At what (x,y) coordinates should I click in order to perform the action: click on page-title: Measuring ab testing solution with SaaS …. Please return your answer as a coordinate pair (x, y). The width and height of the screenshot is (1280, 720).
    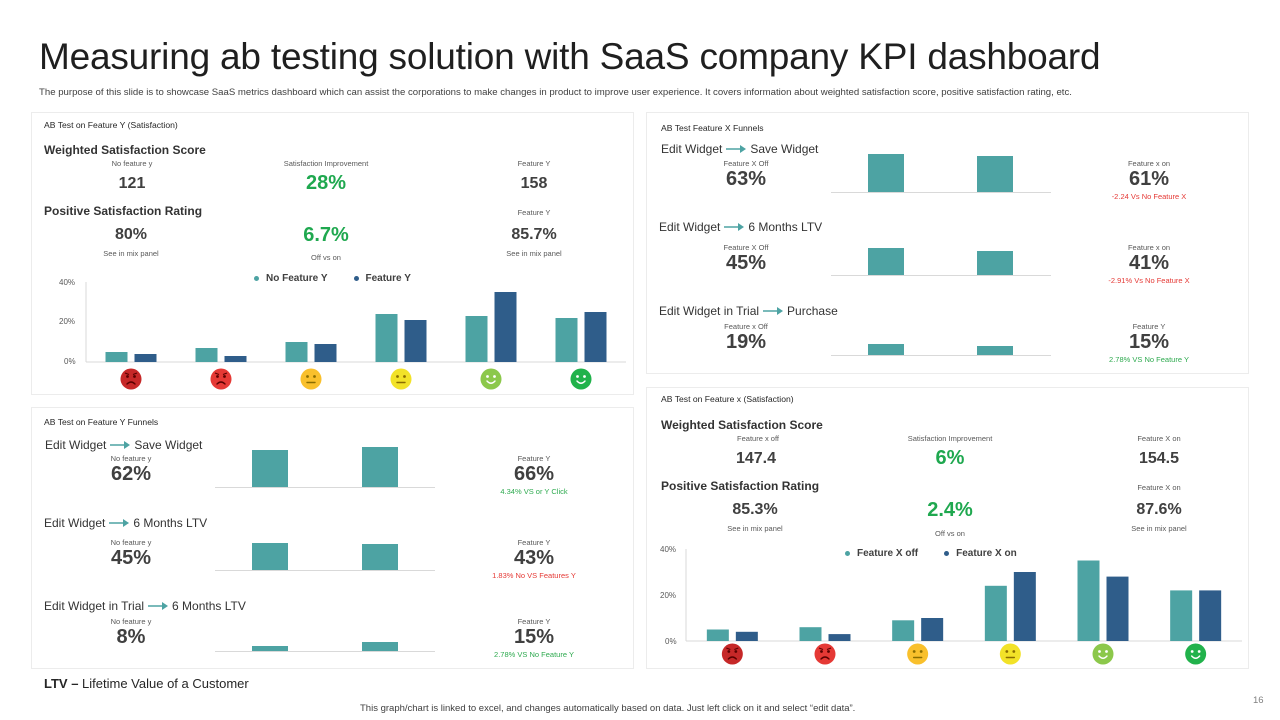
    Looking at the image, I should click on (570, 56).